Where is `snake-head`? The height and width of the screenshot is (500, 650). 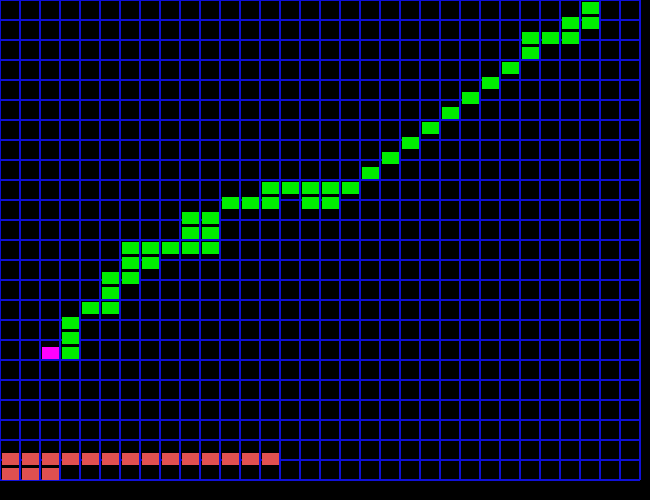 snake-head is located at coordinates (50, 353).